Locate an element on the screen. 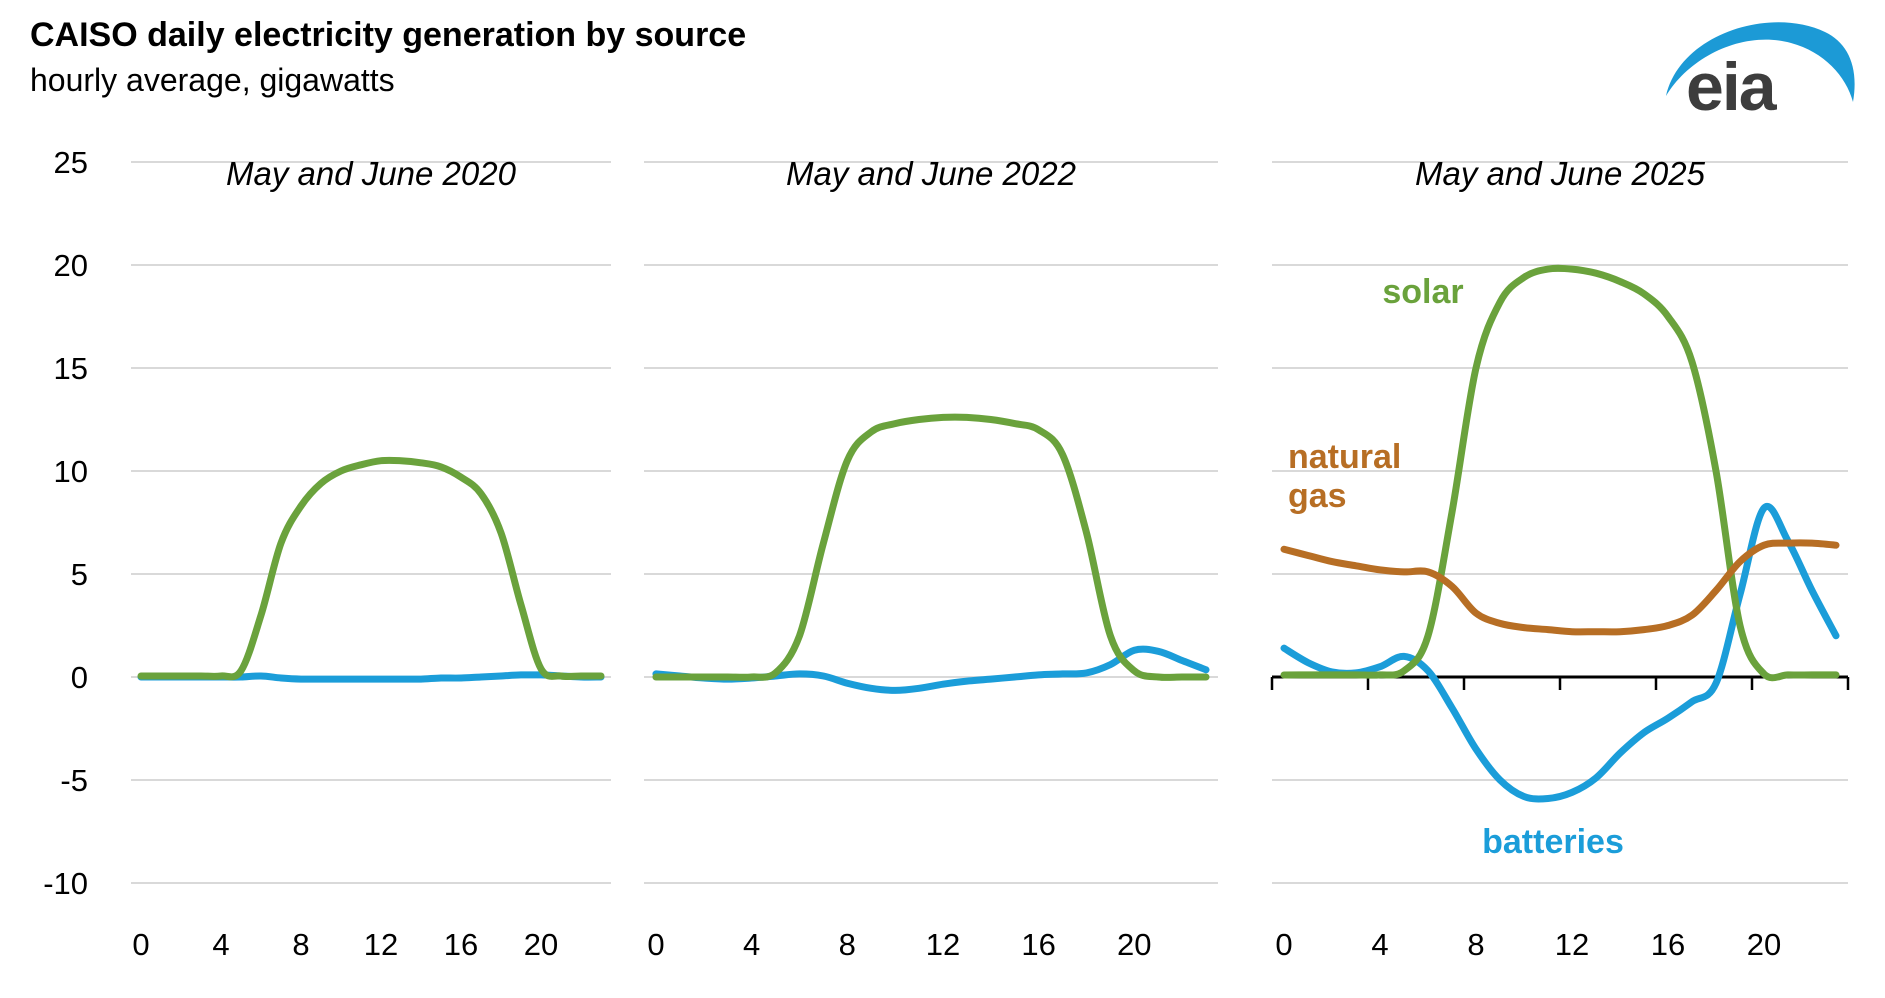 The image size is (1885, 998). y-axis-label: -5 is located at coordinates (74, 780).